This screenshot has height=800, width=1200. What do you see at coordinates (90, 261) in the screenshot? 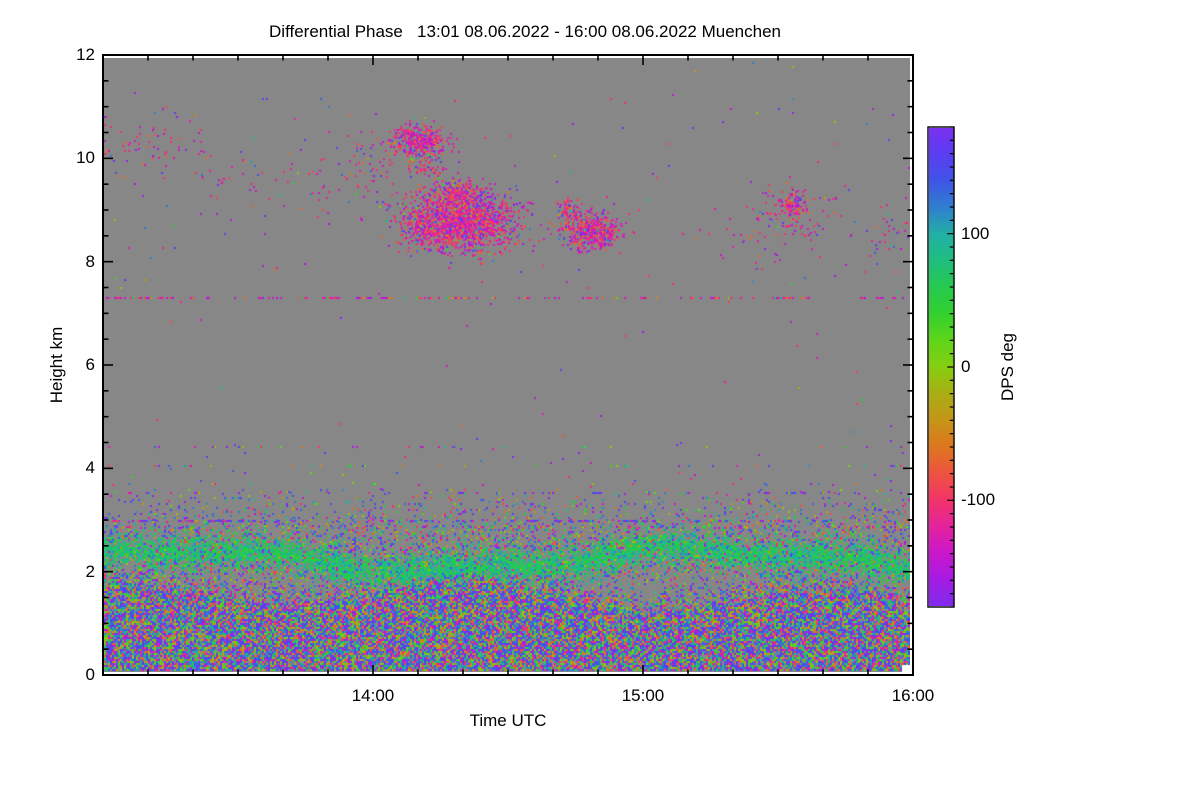
I see `y-tick-label: 8` at bounding box center [90, 261].